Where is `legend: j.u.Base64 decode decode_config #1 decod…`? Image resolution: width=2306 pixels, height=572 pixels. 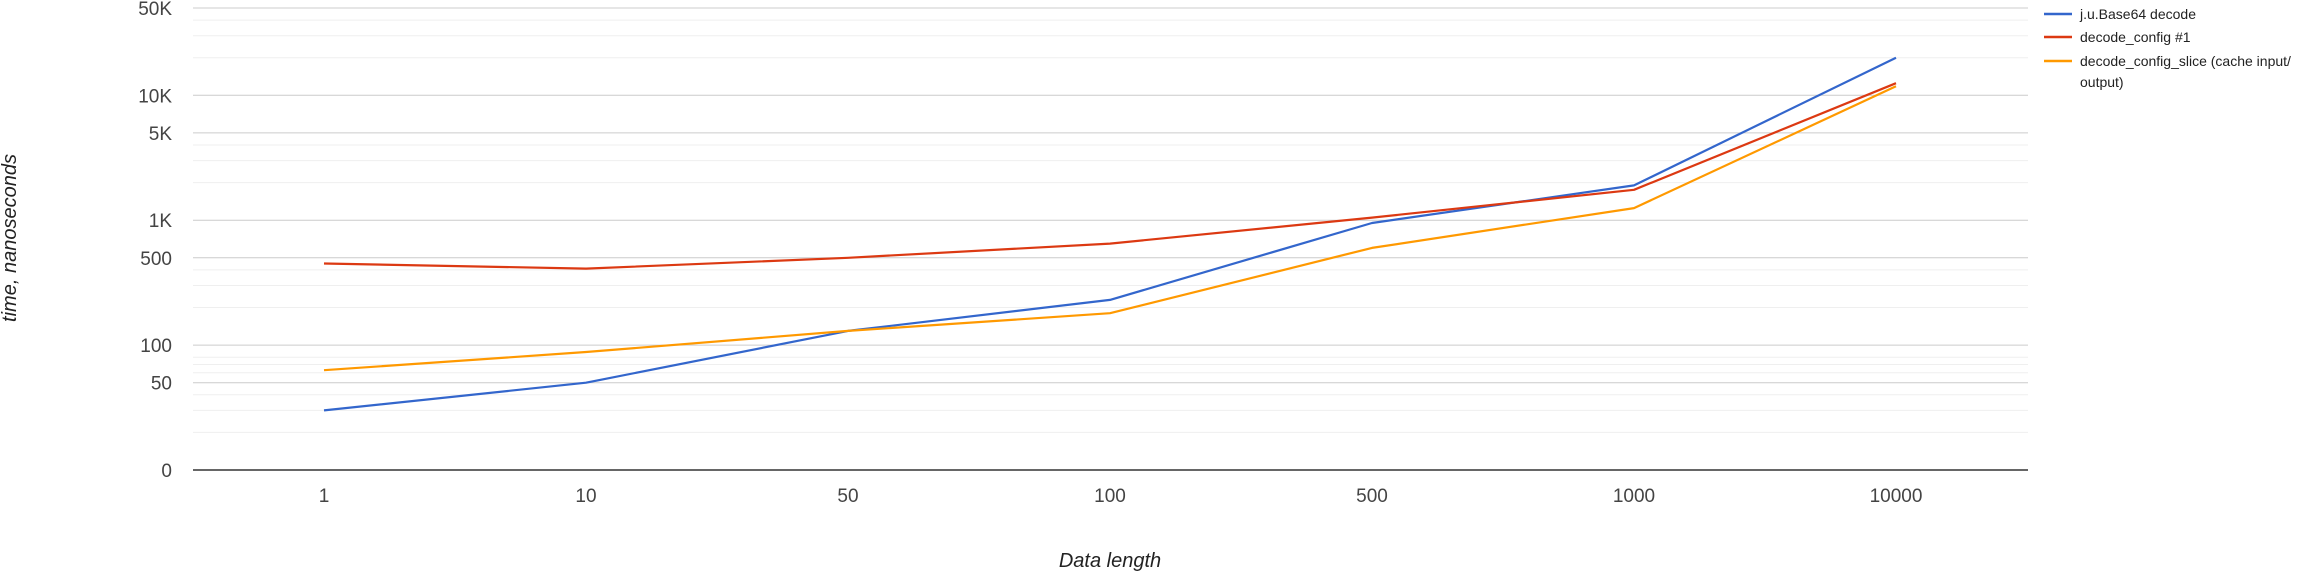
legend: j.u.Base64 decode decode_config #1 decod… is located at coordinates (2167, 48).